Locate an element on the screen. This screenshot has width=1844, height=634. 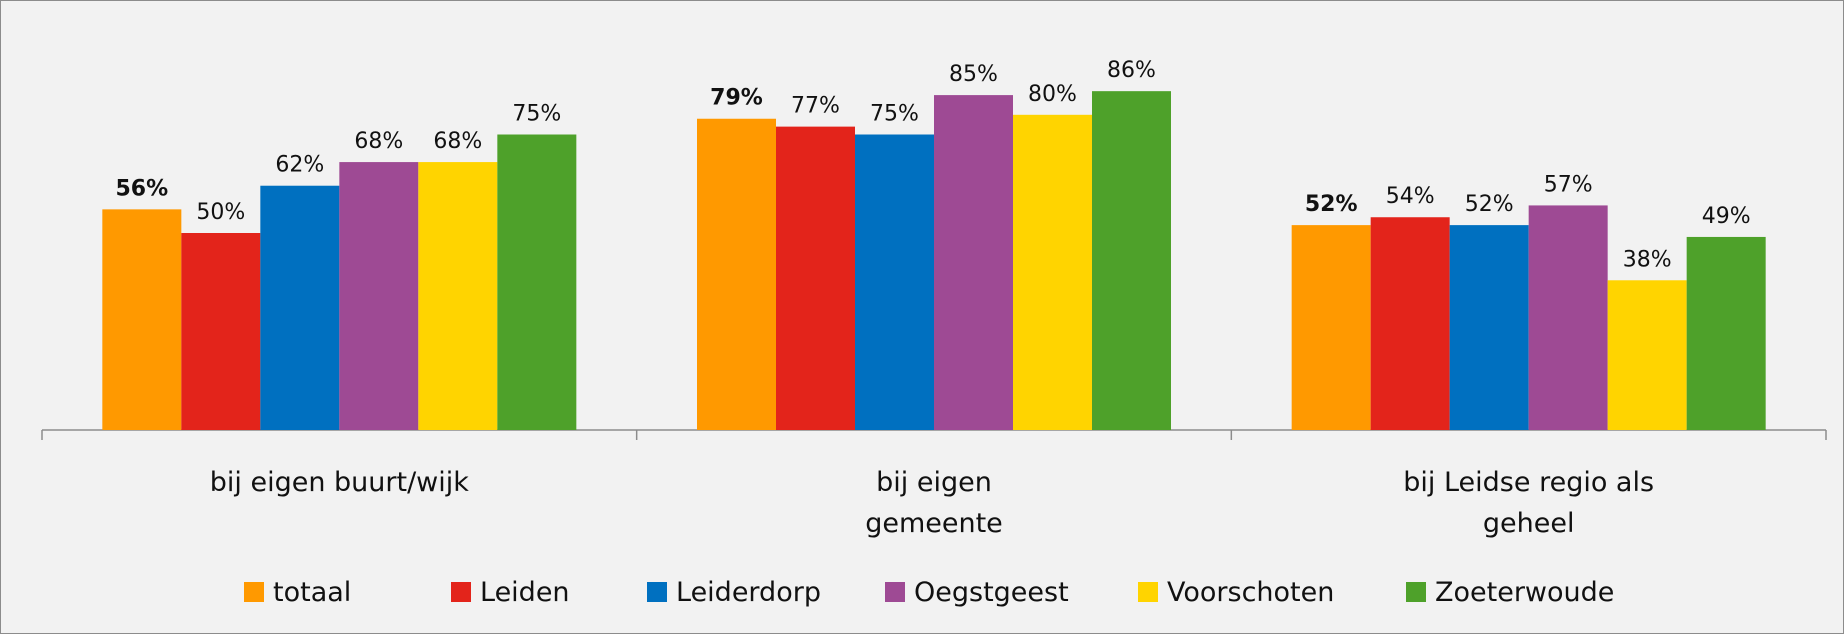
data-label: 80% is located at coordinates (1052, 94).